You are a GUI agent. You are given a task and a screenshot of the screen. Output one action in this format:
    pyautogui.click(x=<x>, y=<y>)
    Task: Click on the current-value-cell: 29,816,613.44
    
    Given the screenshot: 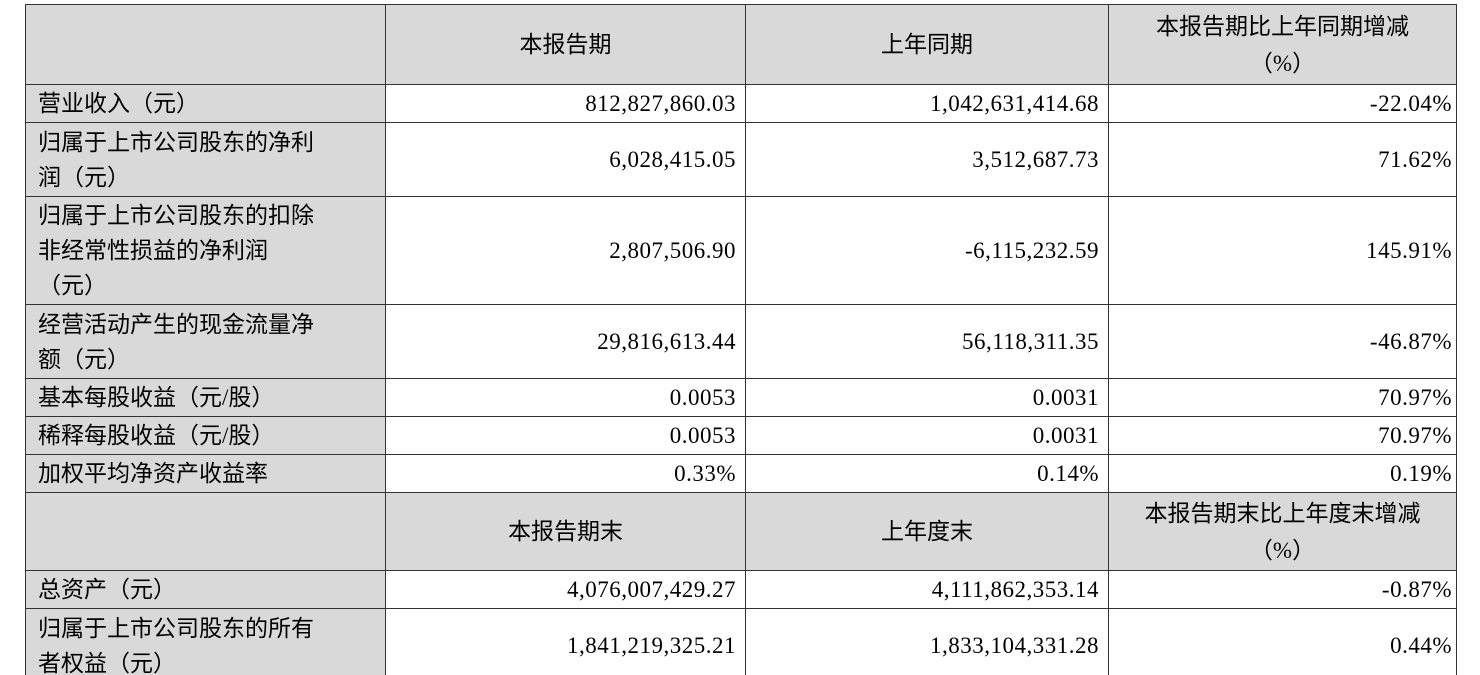 What is the action you would take?
    pyautogui.click(x=565, y=341)
    